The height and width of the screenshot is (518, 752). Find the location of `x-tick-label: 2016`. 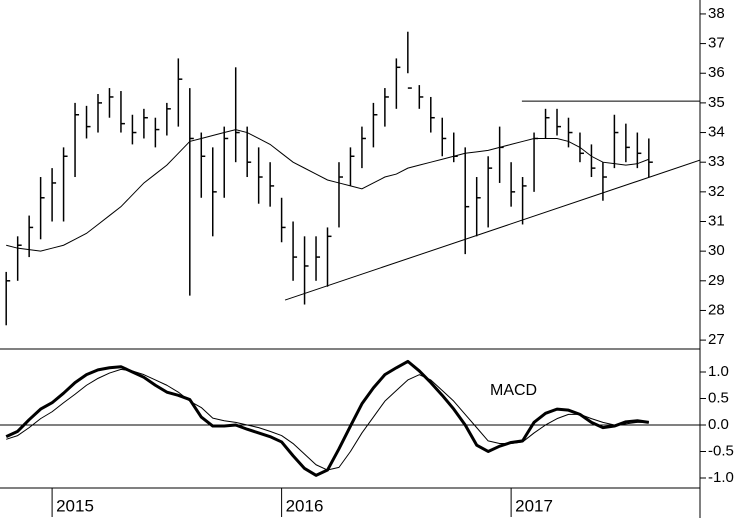

x-tick-label: 2016 is located at coordinates (305, 505).